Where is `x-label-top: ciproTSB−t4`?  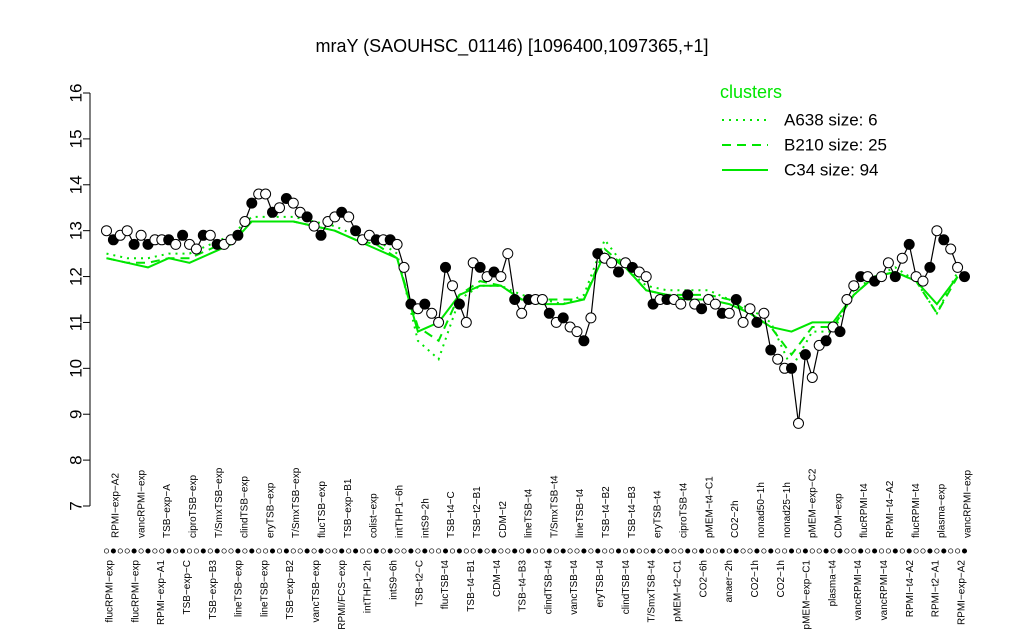
x-label-top: ciproTSB−t4 is located at coordinates (684, 510).